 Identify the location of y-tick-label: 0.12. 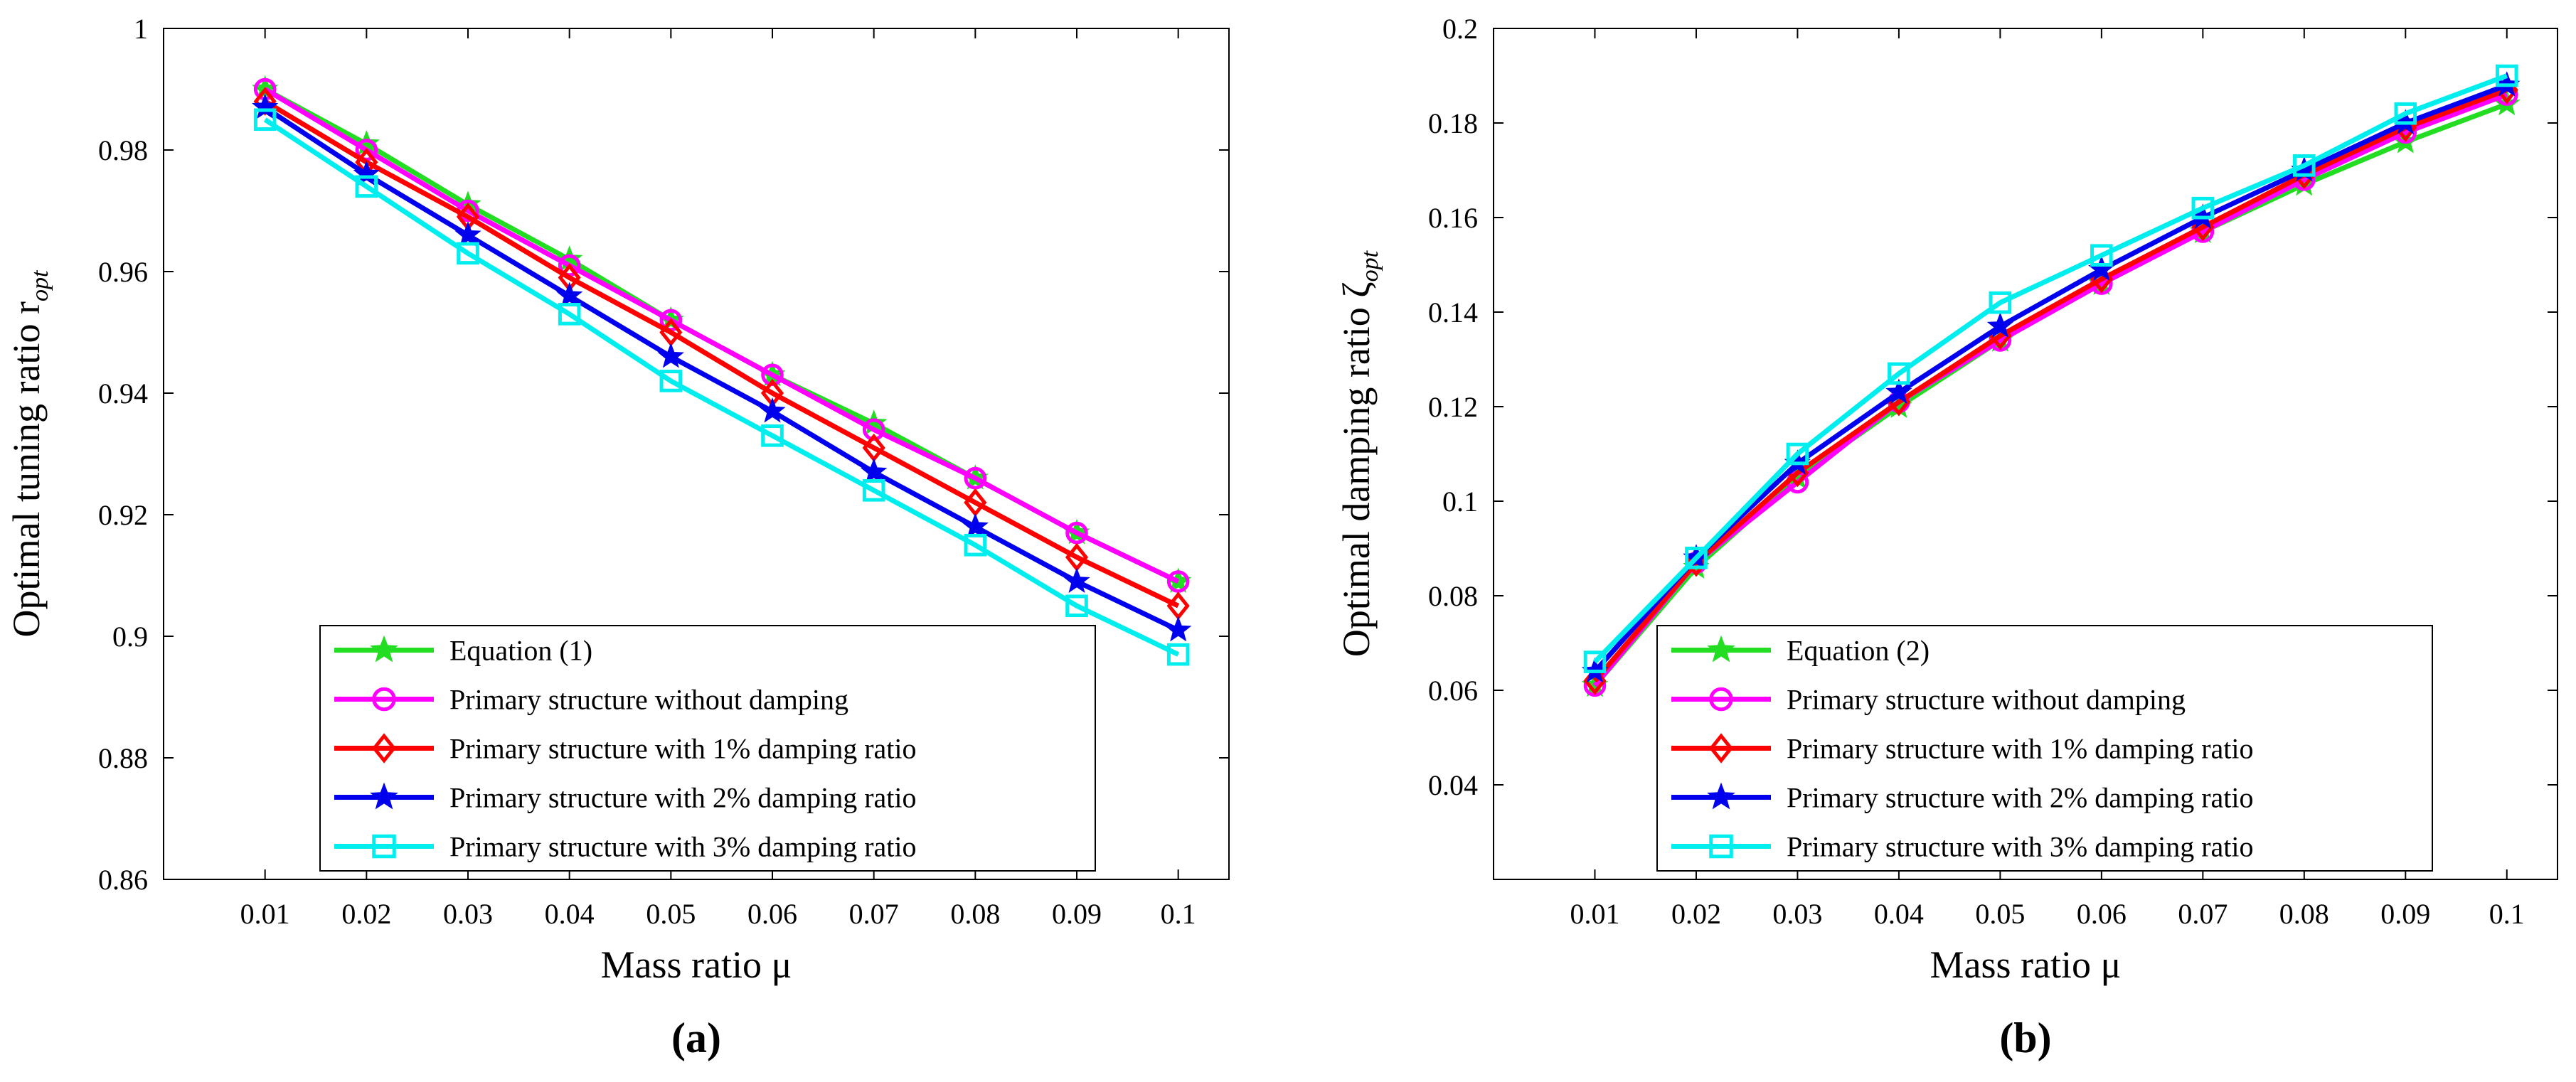
(1453, 407).